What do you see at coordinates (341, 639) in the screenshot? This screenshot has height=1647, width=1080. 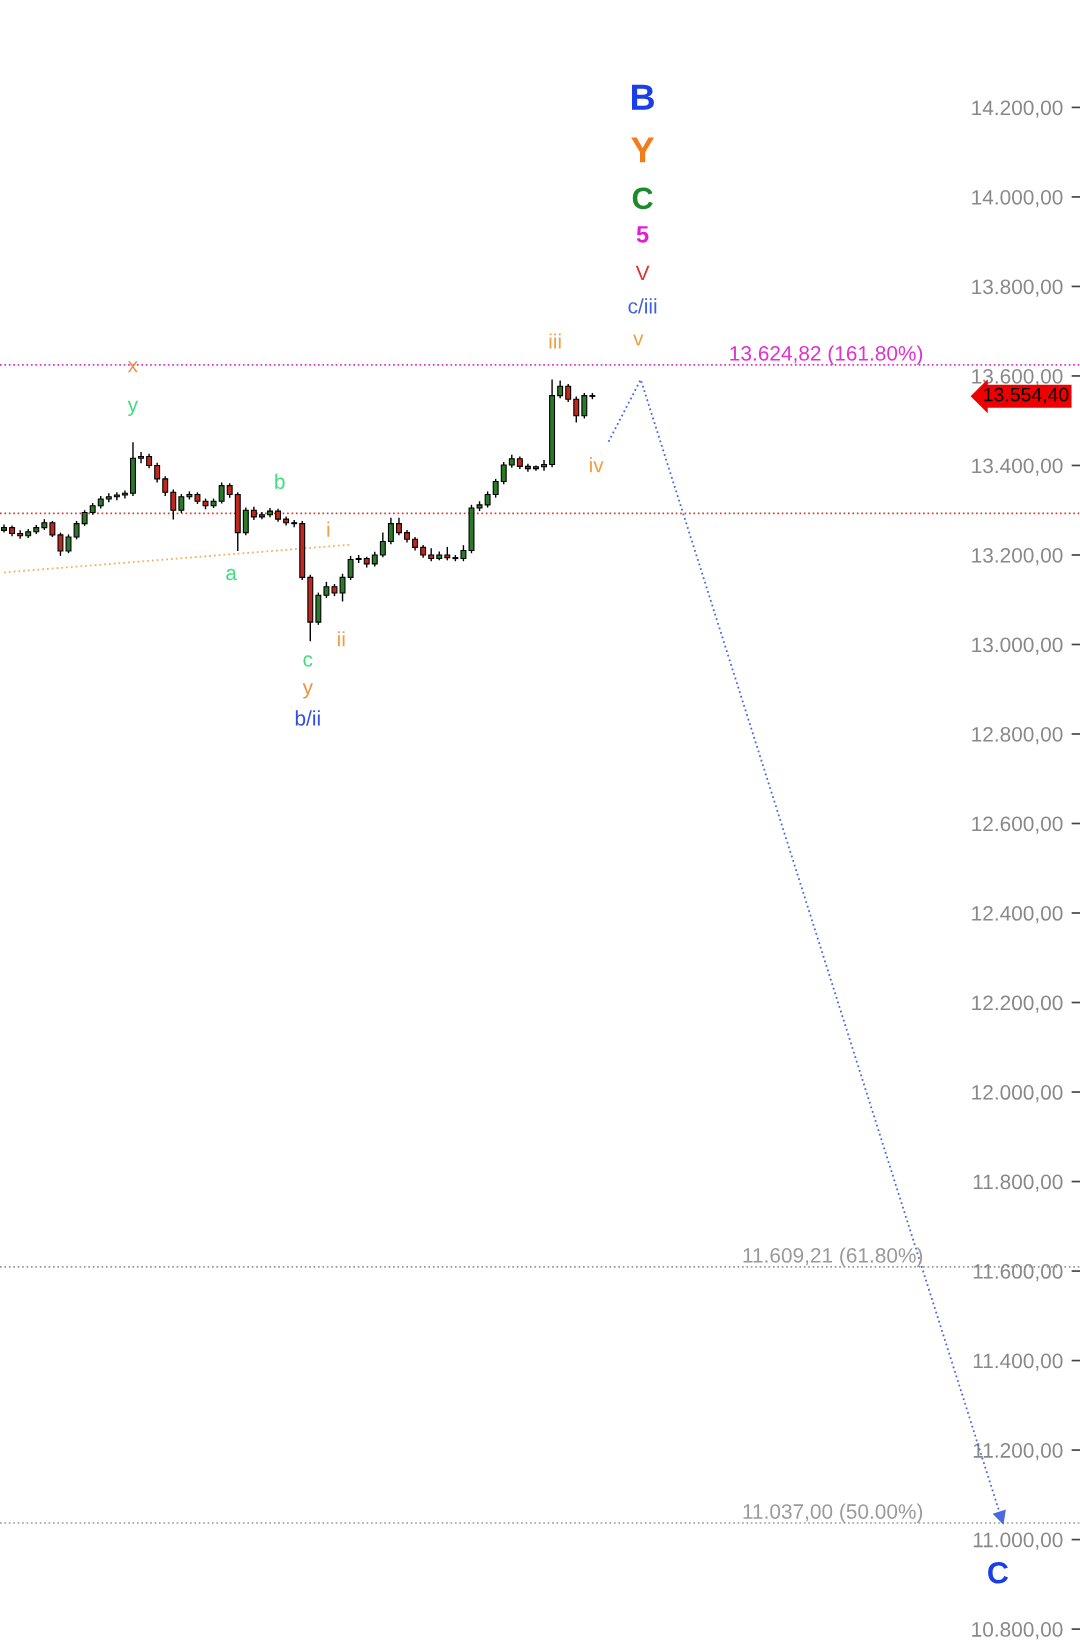 I see `annotation: ii` at bounding box center [341, 639].